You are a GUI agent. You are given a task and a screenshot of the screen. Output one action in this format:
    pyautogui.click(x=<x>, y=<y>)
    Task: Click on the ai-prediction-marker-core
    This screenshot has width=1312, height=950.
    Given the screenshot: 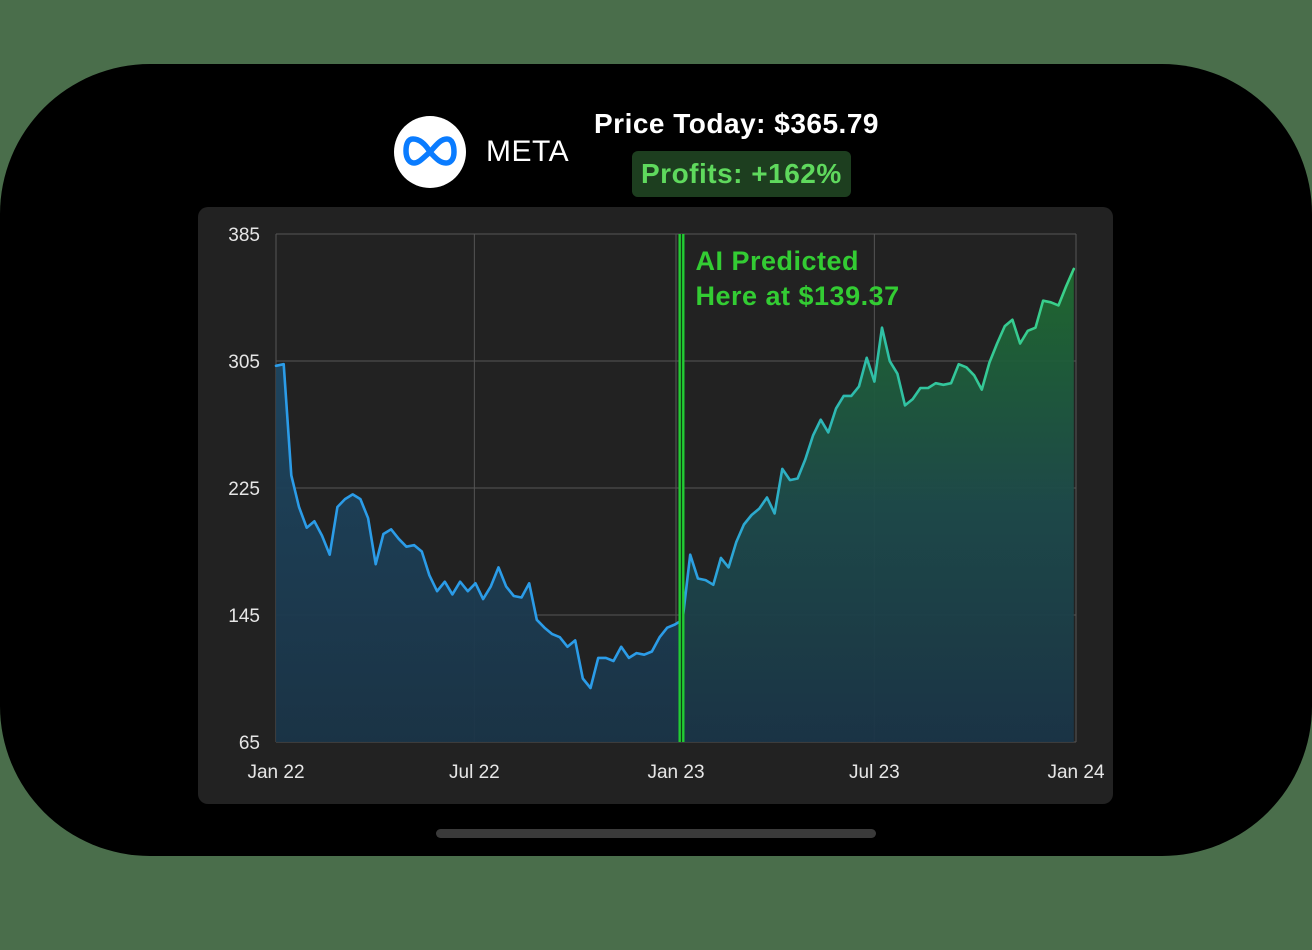 What is the action you would take?
    pyautogui.click(x=681, y=488)
    